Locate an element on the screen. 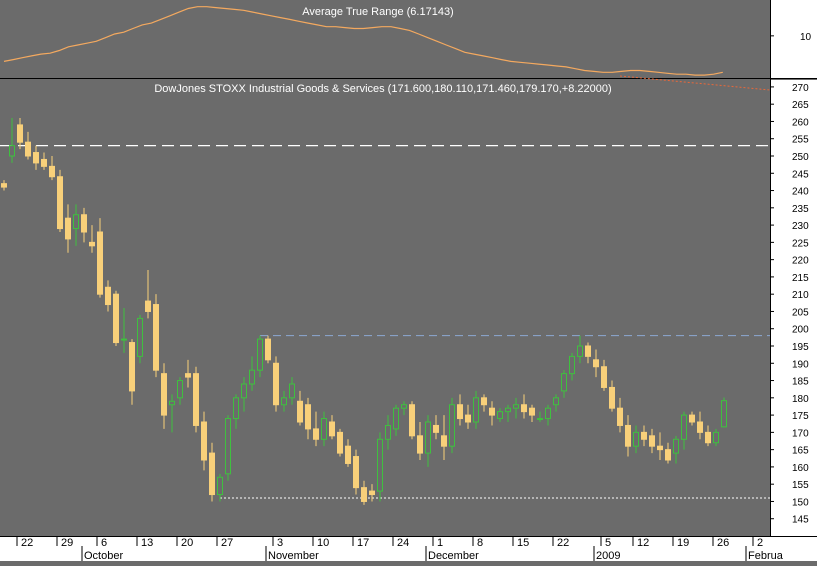 Image resolution: width=817 pixels, height=566 pixels. time-tick-label: 17 is located at coordinates (363, 543).